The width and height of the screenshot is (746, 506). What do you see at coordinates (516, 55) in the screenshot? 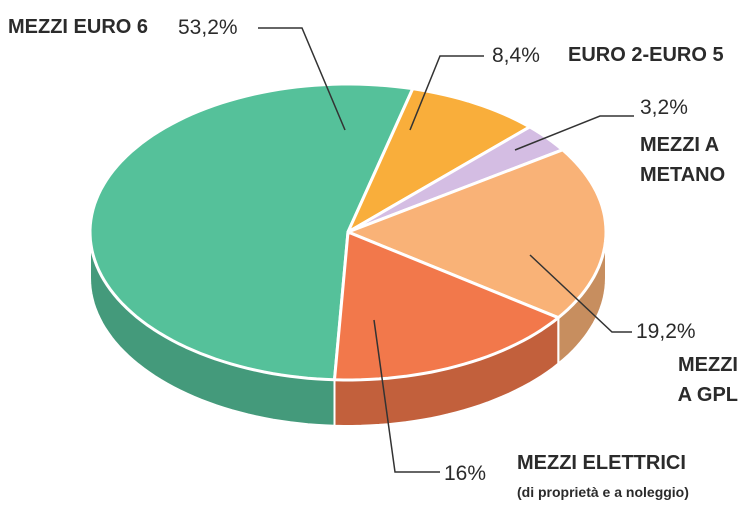
I see `value-label: 8,4%` at bounding box center [516, 55].